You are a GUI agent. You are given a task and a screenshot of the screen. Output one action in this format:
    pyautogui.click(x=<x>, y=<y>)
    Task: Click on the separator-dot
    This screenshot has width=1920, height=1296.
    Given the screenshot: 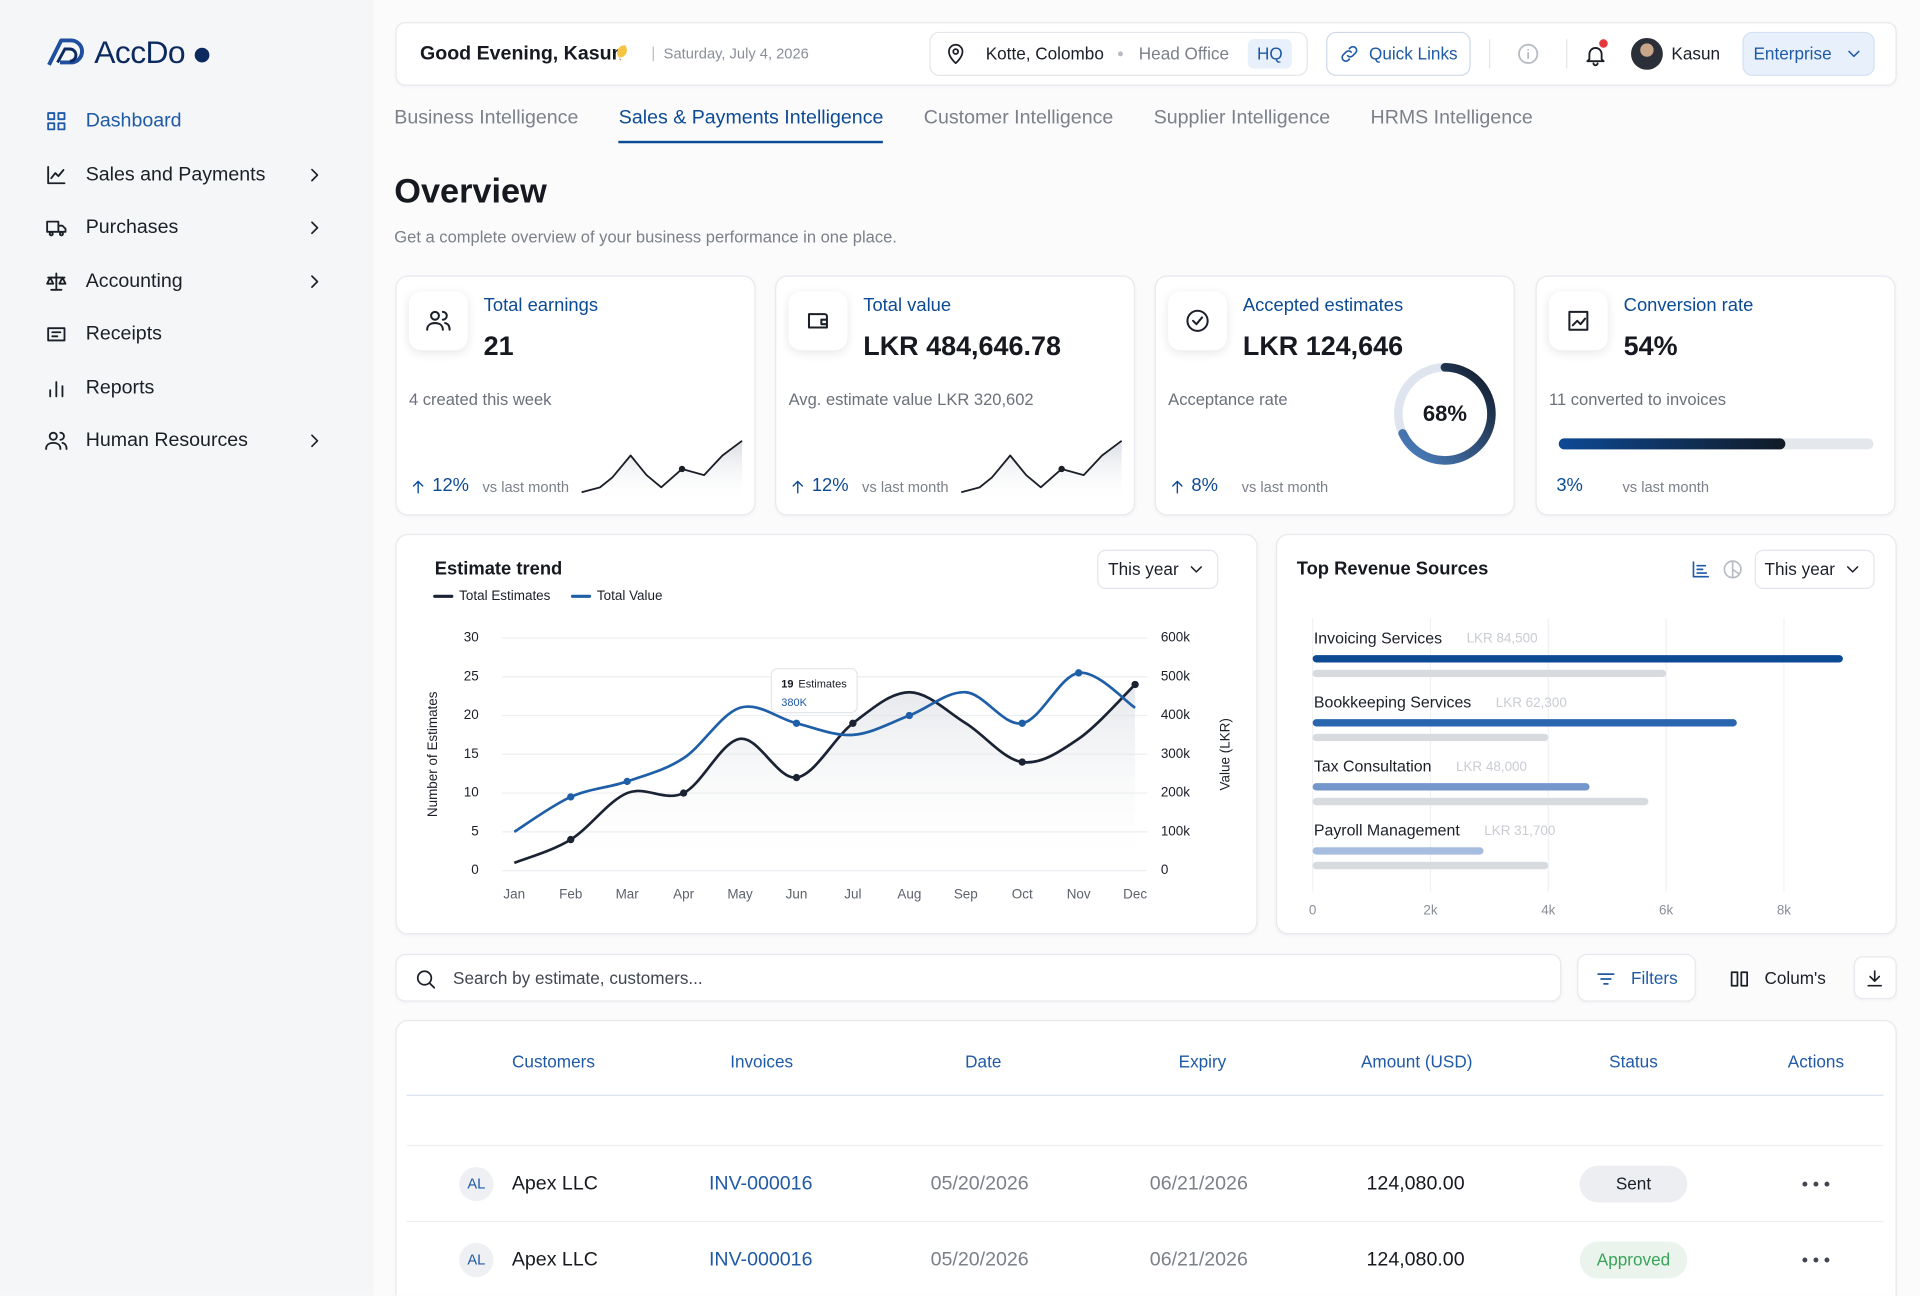 What is the action you would take?
    pyautogui.click(x=1120, y=54)
    